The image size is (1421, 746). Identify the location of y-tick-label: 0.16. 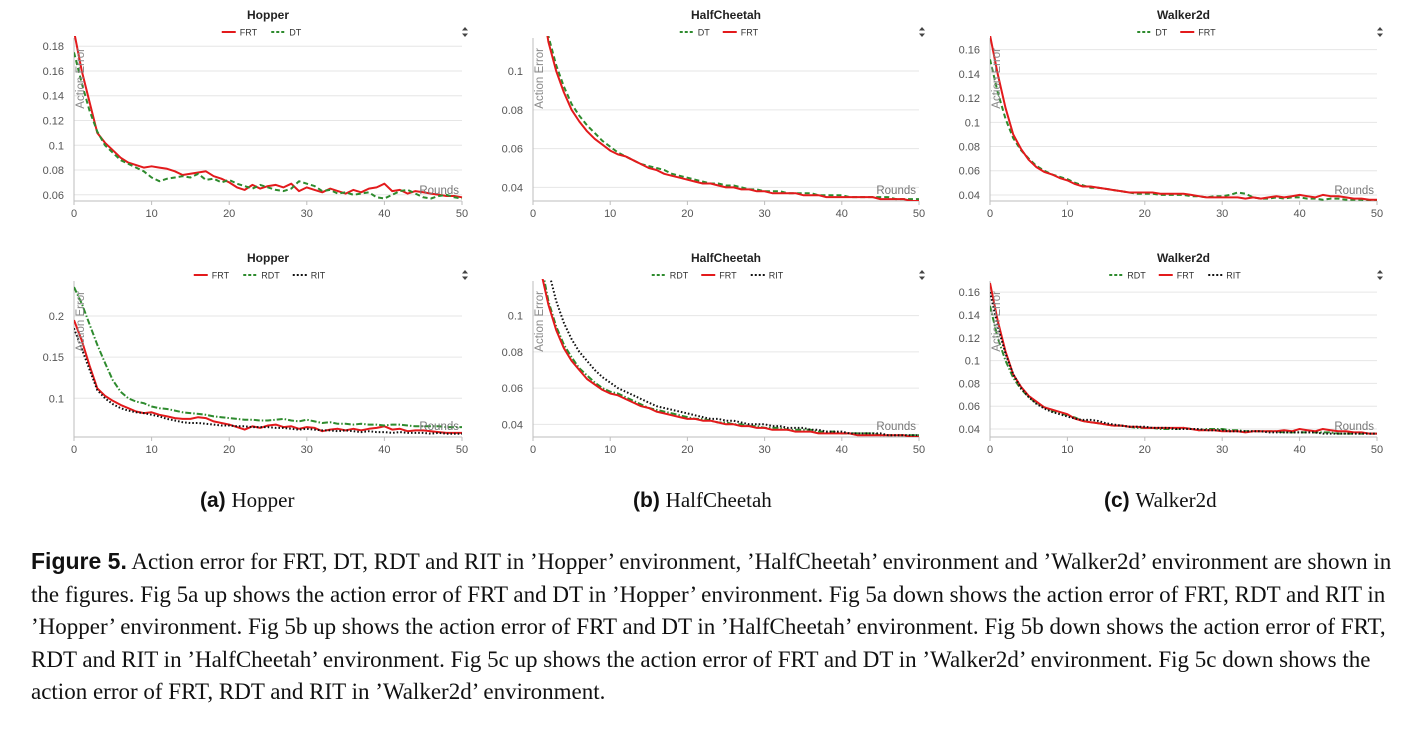
(969, 293).